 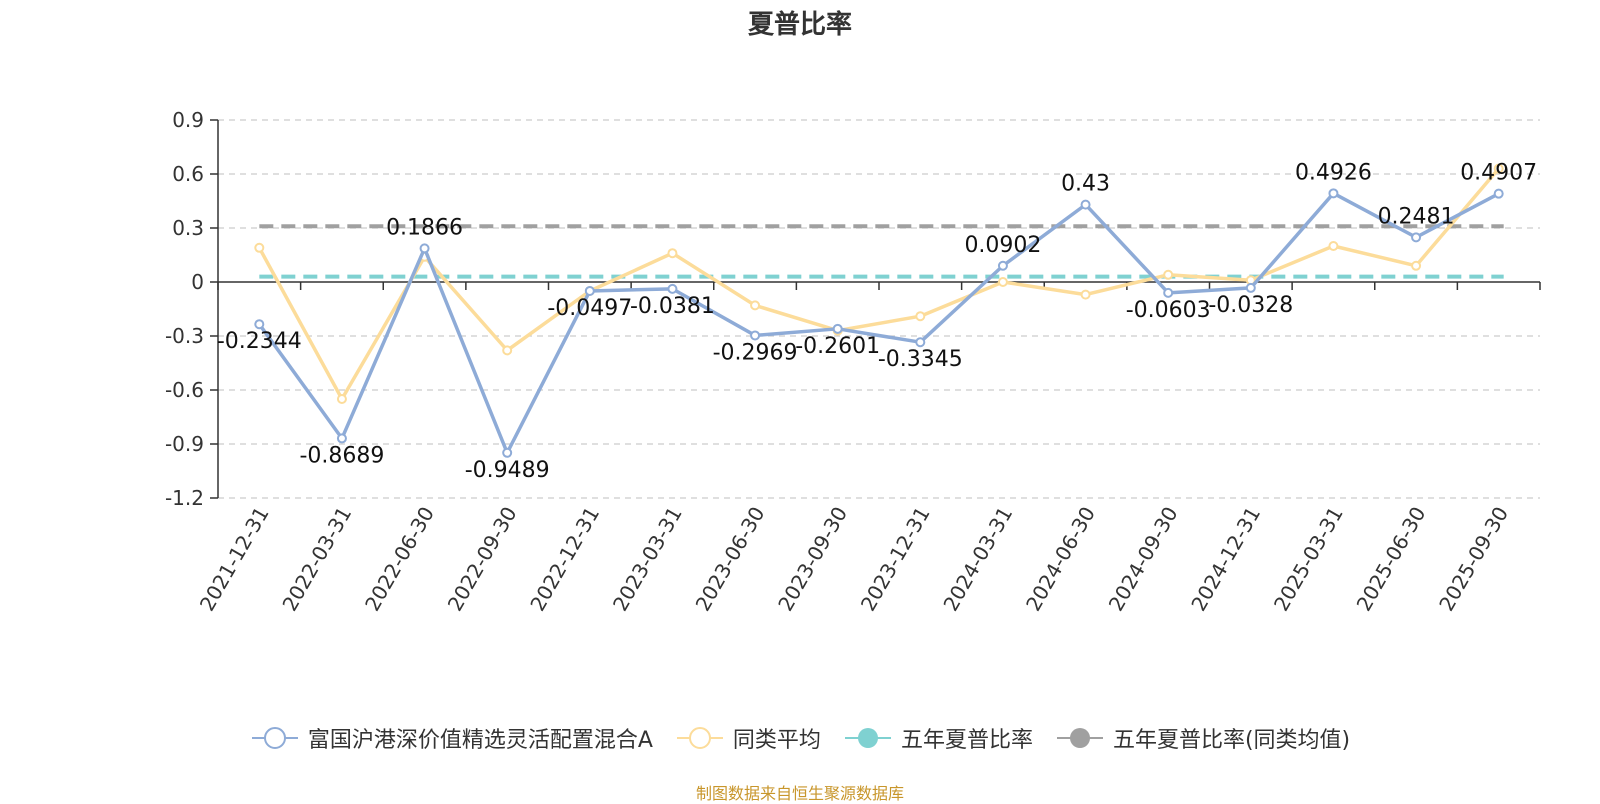 What do you see at coordinates (564, 559) in the screenshot?
I see `x-tick-label: 2022-12-31` at bounding box center [564, 559].